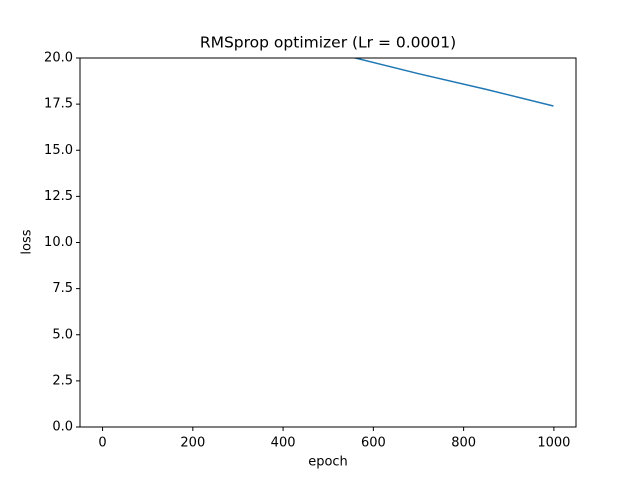 The width and height of the screenshot is (640, 484). Describe the element at coordinates (328, 462) in the screenshot. I see `x-axis-label: epoch` at that location.